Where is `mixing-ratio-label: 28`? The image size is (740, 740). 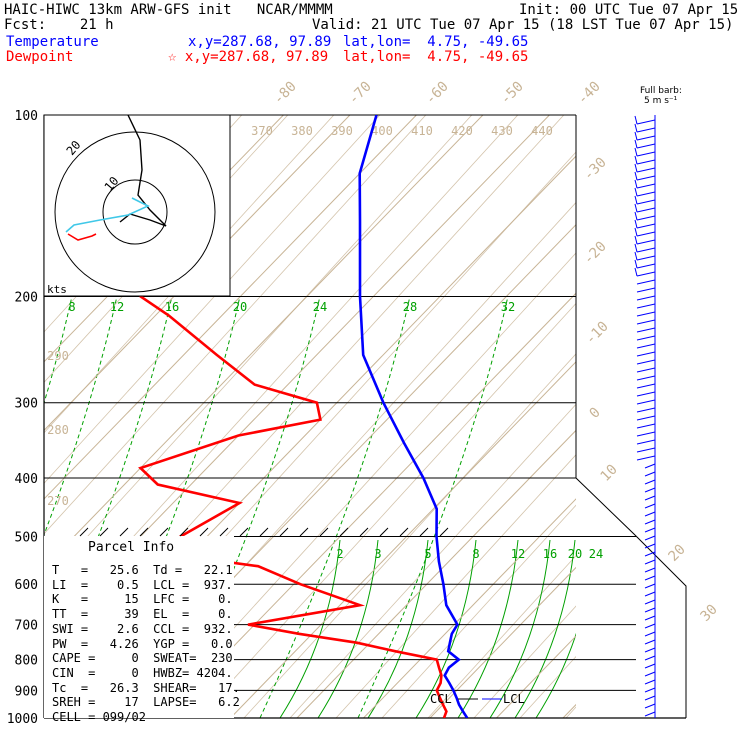 mixing-ratio-label: 28 is located at coordinates (410, 307).